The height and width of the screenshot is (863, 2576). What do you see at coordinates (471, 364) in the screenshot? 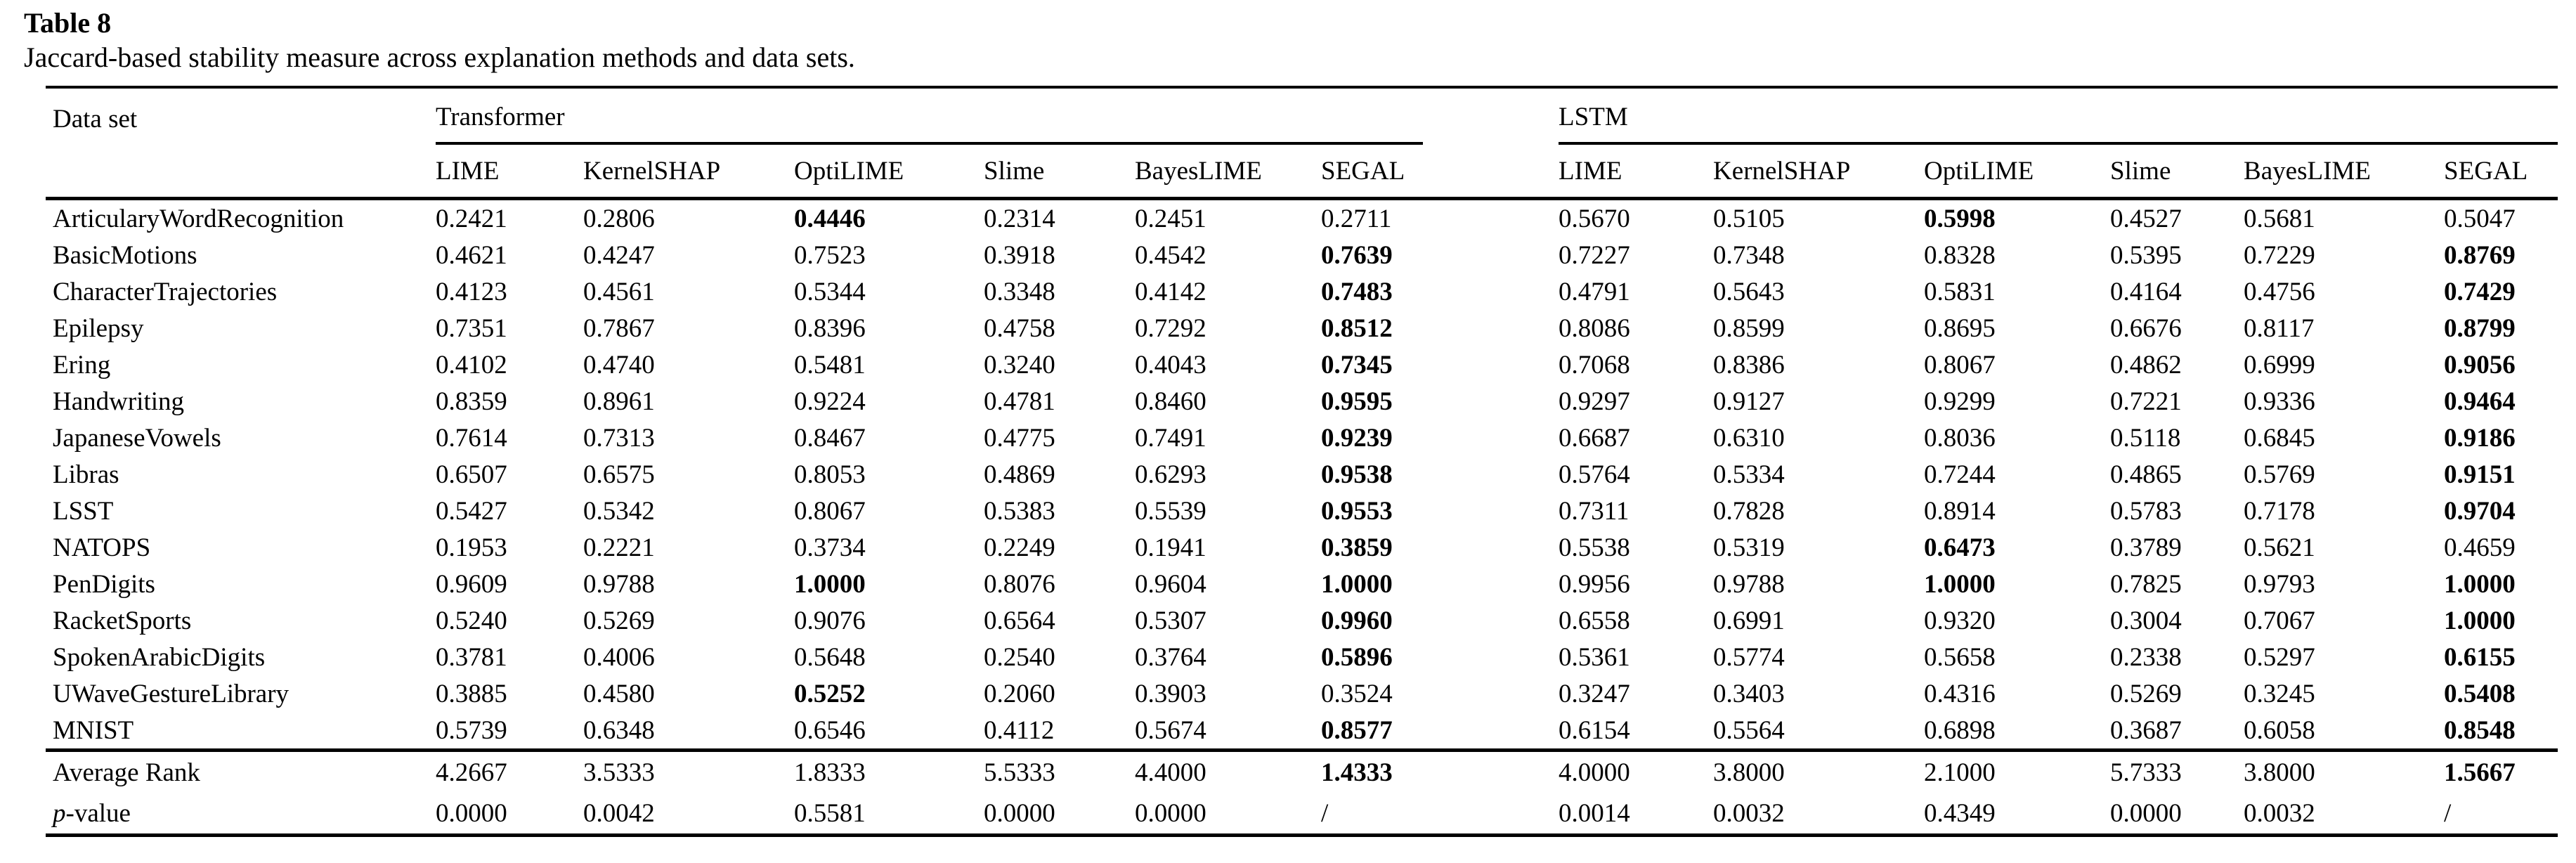
I see `cell-value: 0.4102` at bounding box center [471, 364].